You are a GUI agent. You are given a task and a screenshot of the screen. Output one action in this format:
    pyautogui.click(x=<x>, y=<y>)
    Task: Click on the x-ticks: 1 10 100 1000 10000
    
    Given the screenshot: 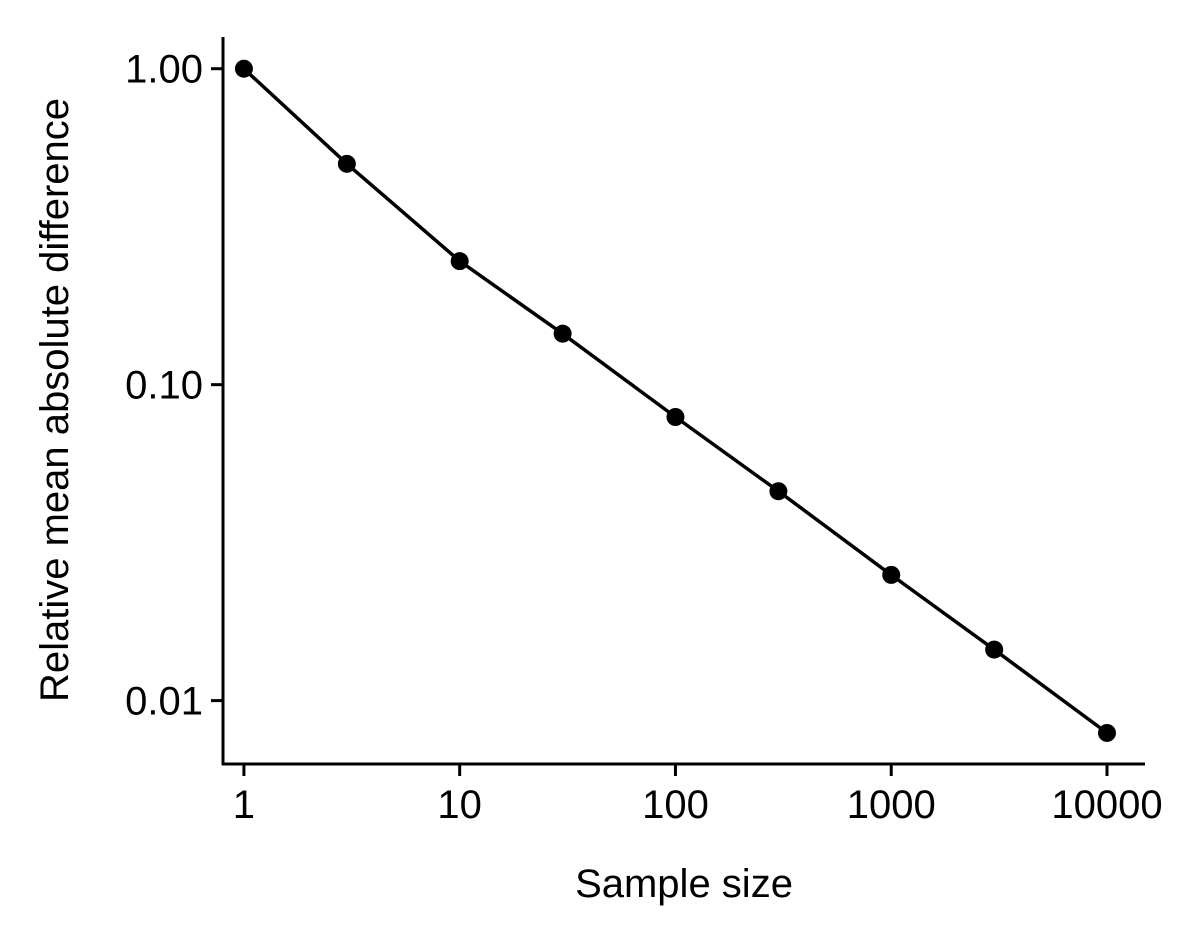 What is the action you would take?
    pyautogui.click(x=698, y=795)
    